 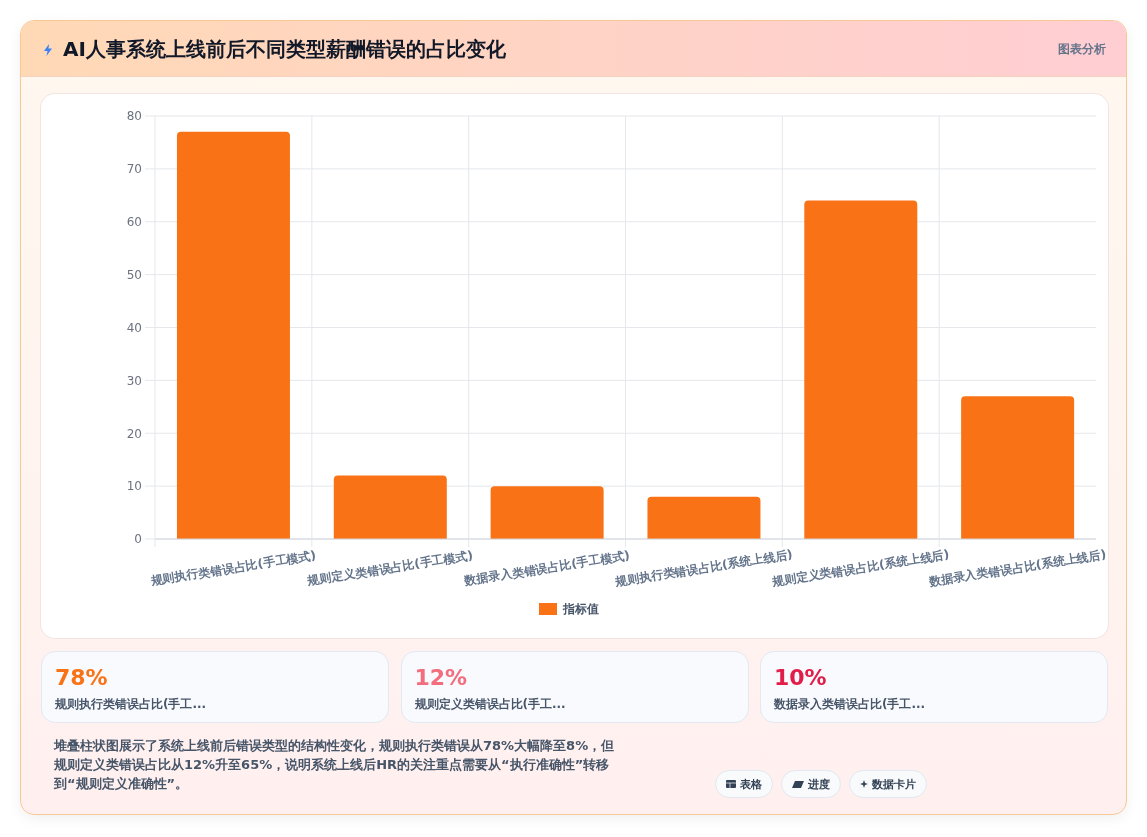 What do you see at coordinates (138, 539) in the screenshot?
I see `y-tick-label: 0` at bounding box center [138, 539].